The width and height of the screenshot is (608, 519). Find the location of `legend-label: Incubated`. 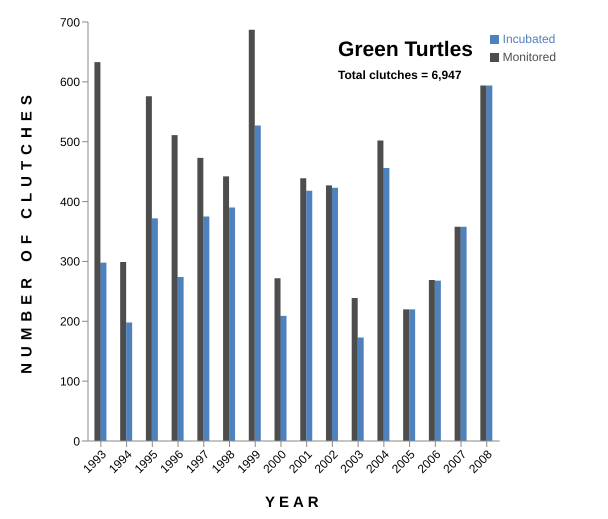

legend-label: Incubated is located at coordinates (529, 39).